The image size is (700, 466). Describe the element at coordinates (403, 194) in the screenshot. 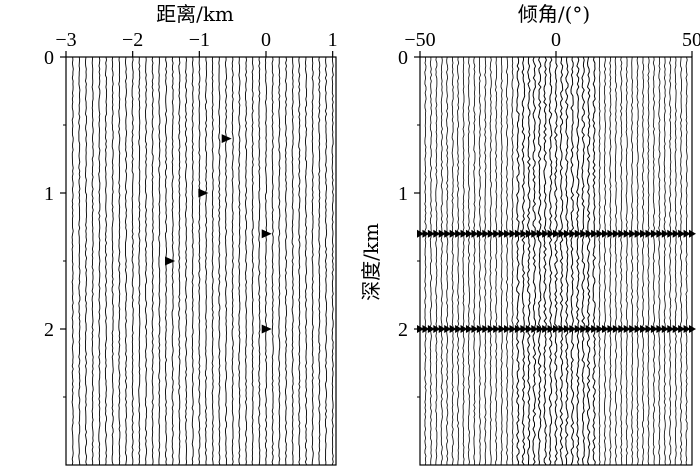

I see `right-y-tick-label-1: 1` at that location.